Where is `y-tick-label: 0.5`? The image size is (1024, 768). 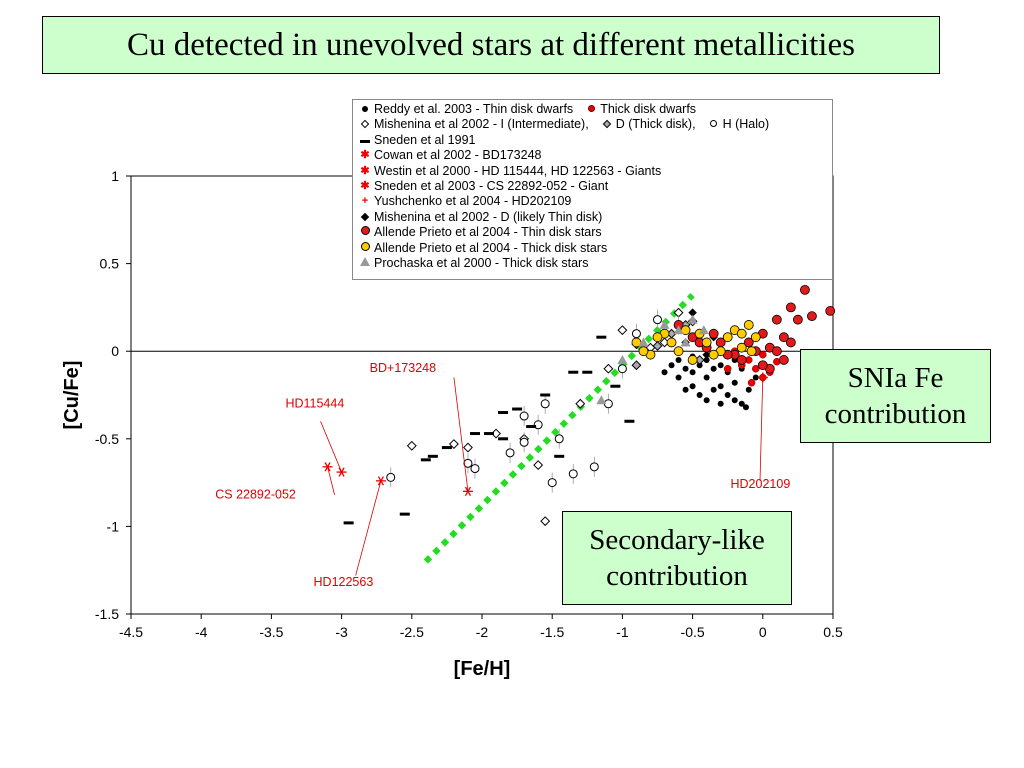
y-tick-label: 0.5 is located at coordinates (110, 264).